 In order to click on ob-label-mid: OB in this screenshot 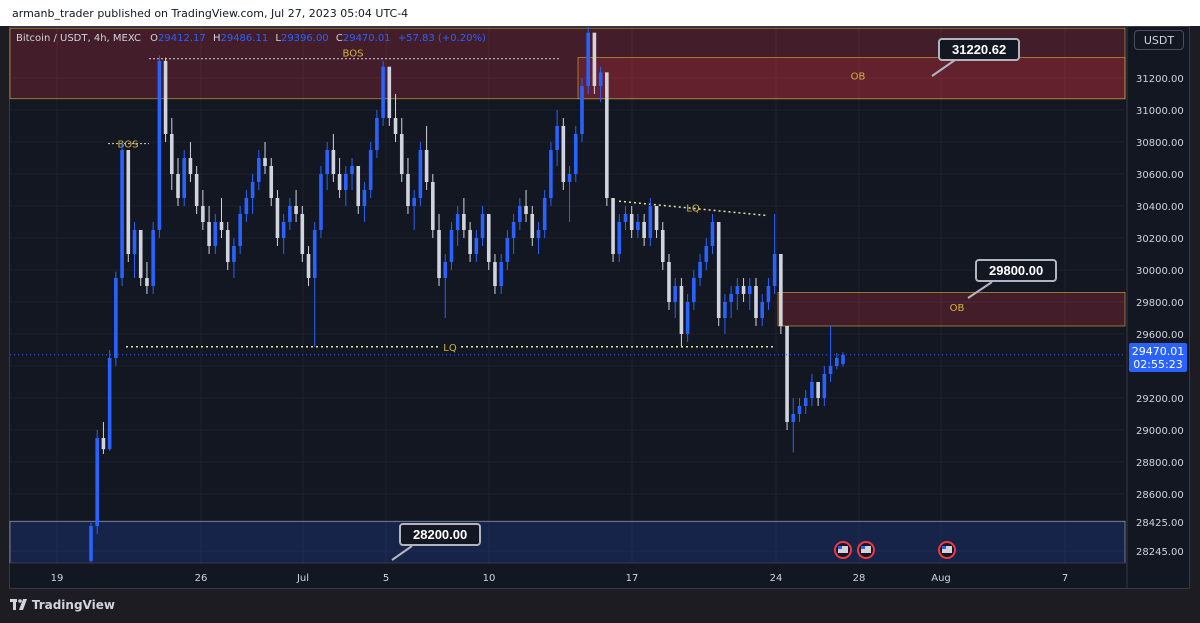, I will do `click(957, 308)`.